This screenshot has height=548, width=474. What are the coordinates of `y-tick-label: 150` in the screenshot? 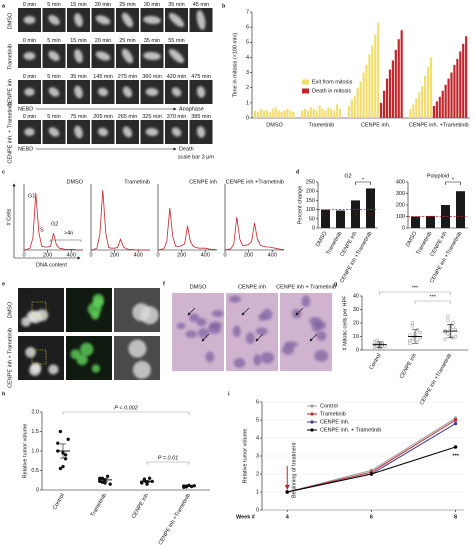 It's located at (310, 201).